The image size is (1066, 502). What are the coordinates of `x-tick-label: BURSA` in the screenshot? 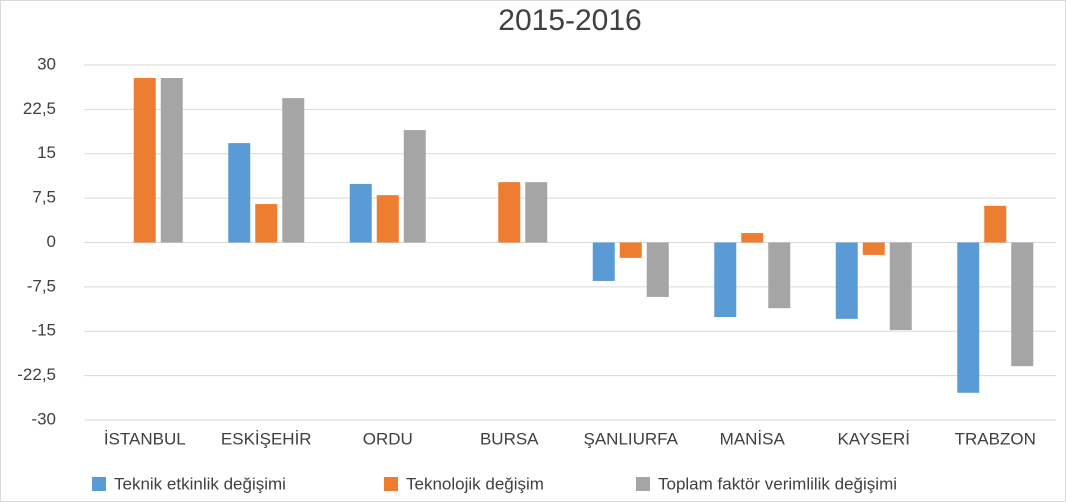 It's located at (509, 438).